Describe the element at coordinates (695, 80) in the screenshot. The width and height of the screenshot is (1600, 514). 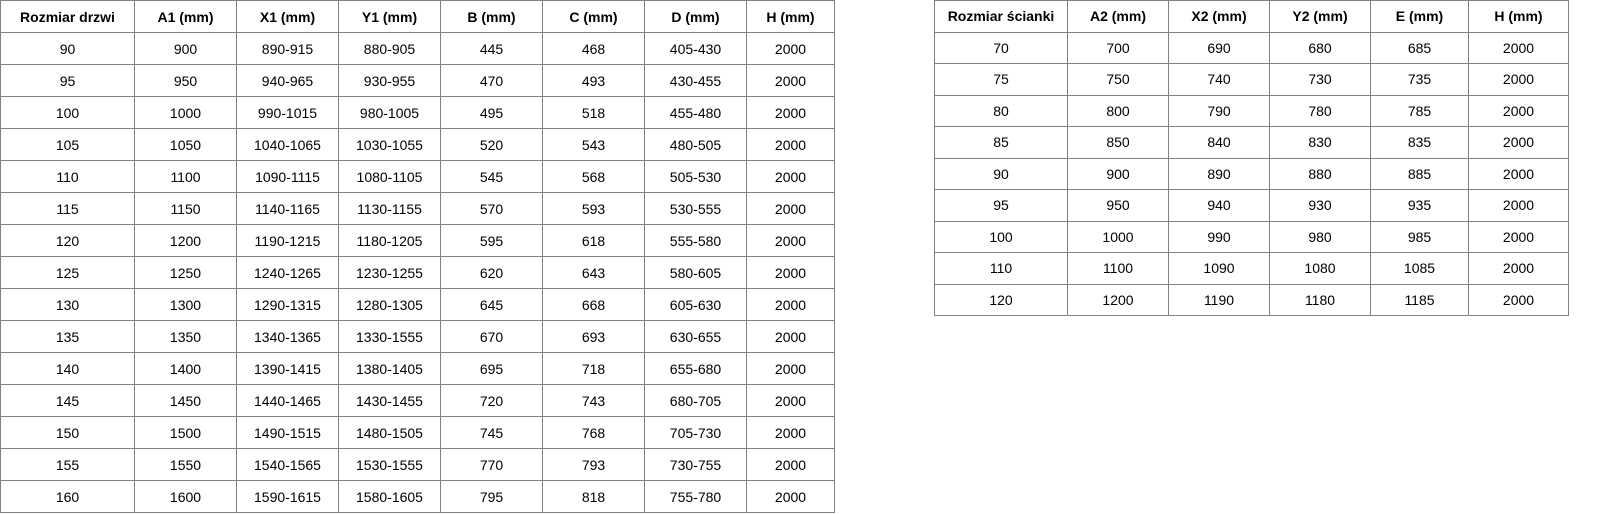
I see `table-cell: 430-455` at that location.